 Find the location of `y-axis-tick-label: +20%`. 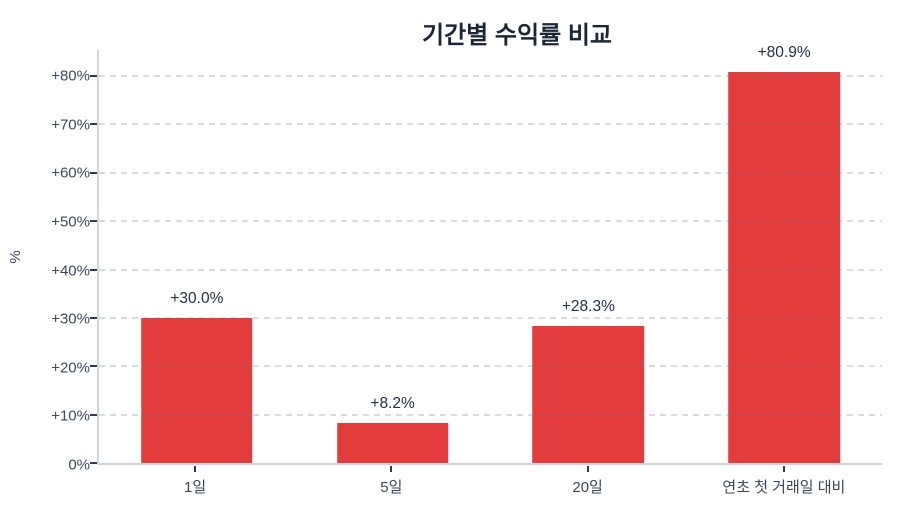

y-axis-tick-label: +20% is located at coordinates (70, 368).